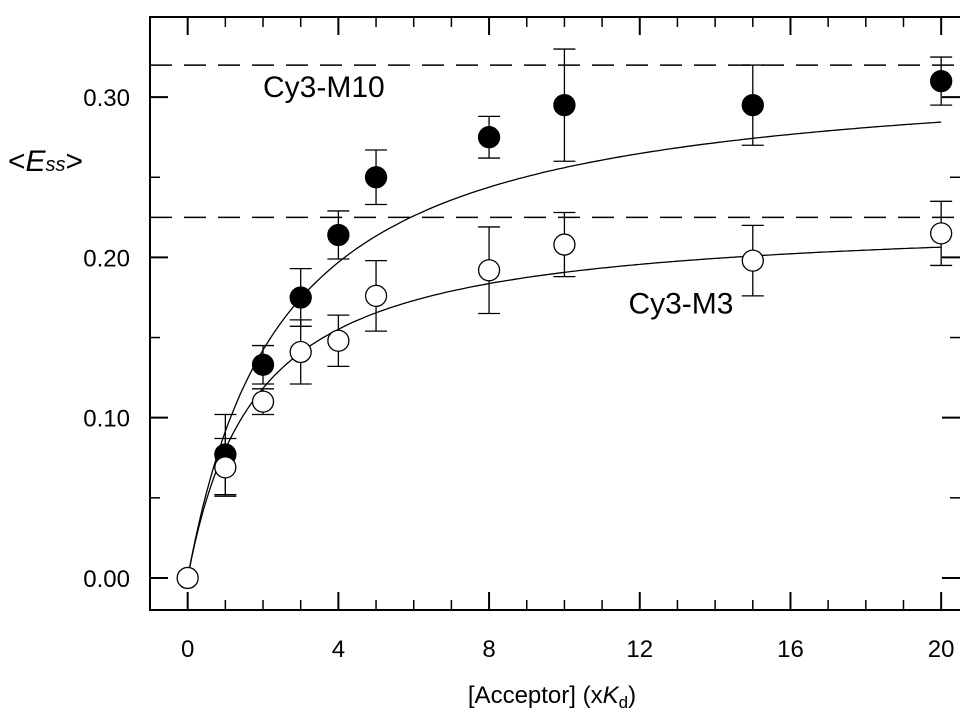 This screenshot has width=960, height=721. What do you see at coordinates (941, 649) in the screenshot?
I see `x-tick-label: 20` at bounding box center [941, 649].